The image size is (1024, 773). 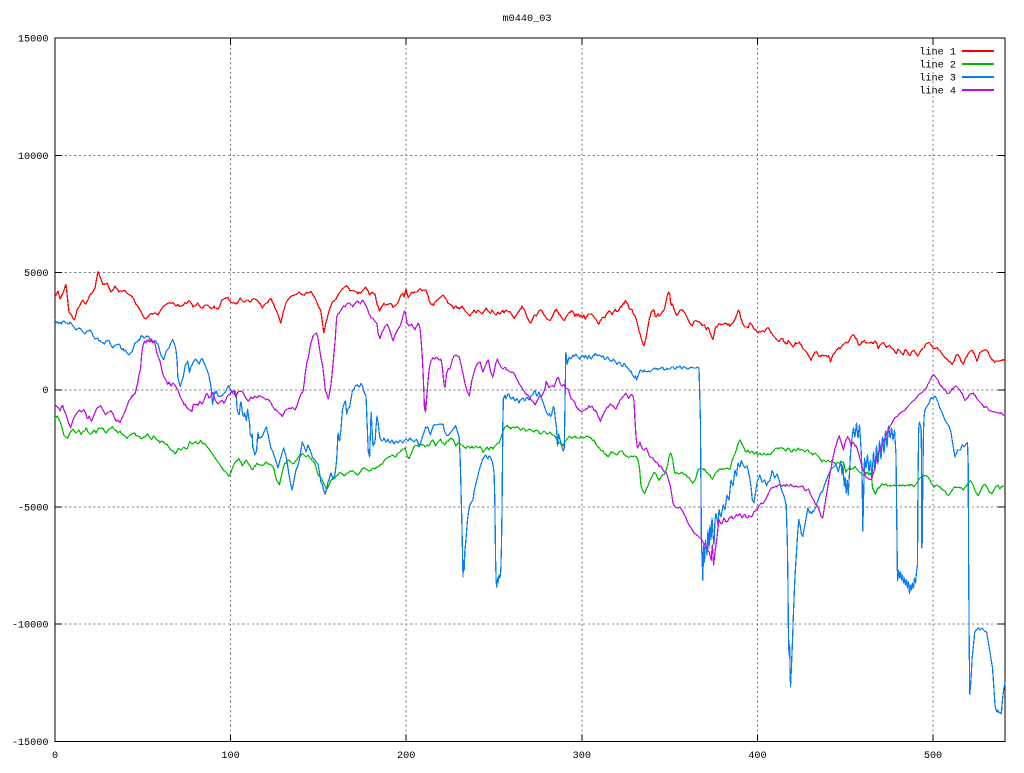 I want to click on svg-text: line 4, so click(x=937, y=91).